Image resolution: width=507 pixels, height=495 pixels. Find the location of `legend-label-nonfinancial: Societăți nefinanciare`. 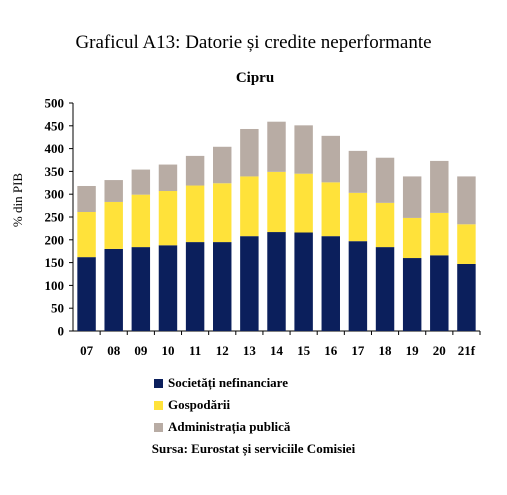

legend-label-nonfinancial: Societăți nefinanciare is located at coordinates (228, 382).